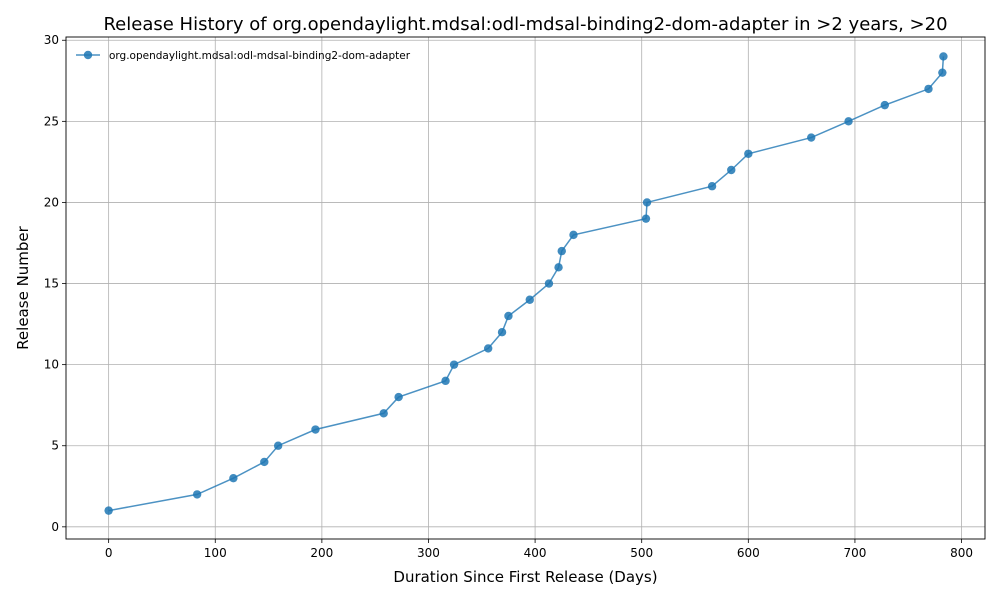  Describe the element at coordinates (51, 284) in the screenshot. I see `y-tick-label: 15` at that location.